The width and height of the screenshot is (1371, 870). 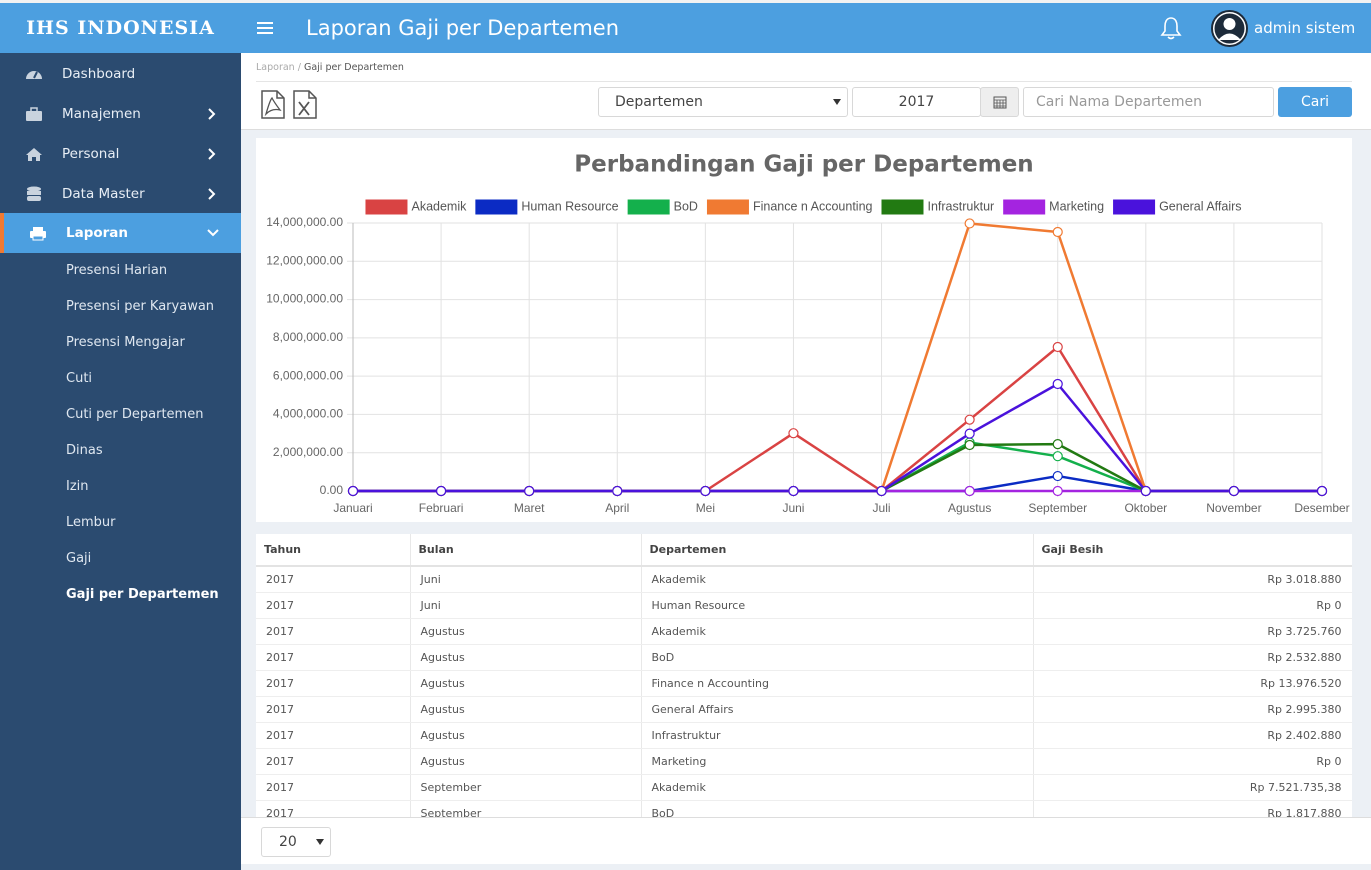 I want to click on legend-item: Human Resource, so click(x=547, y=207).